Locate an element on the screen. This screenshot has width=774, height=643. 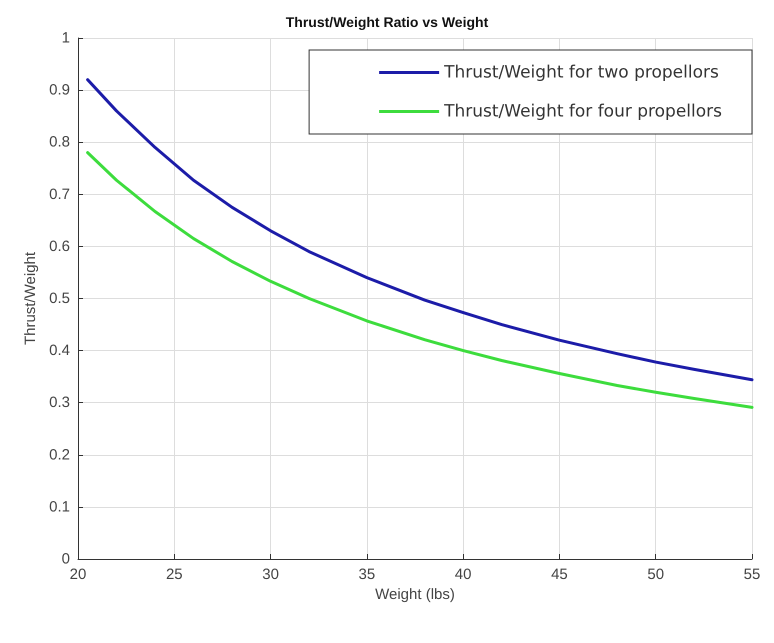
y-tick-label: 0.7 is located at coordinates (59, 194).